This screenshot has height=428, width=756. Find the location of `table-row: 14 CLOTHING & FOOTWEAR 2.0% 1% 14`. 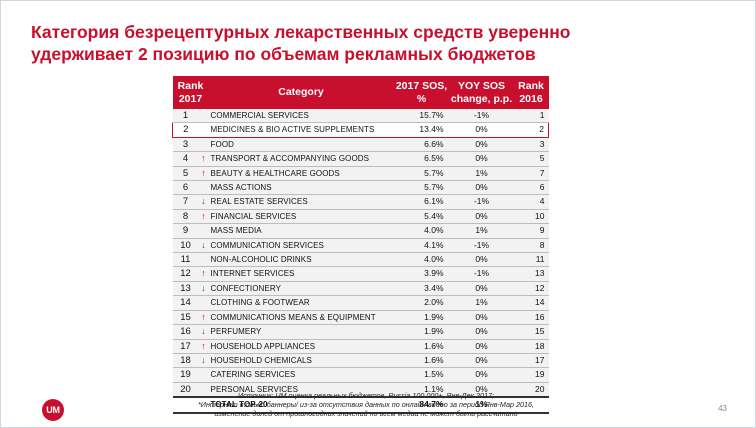

table-row: 14 CLOTHING & FOOTWEAR 2.0% 1% 14 is located at coordinates (360, 303).